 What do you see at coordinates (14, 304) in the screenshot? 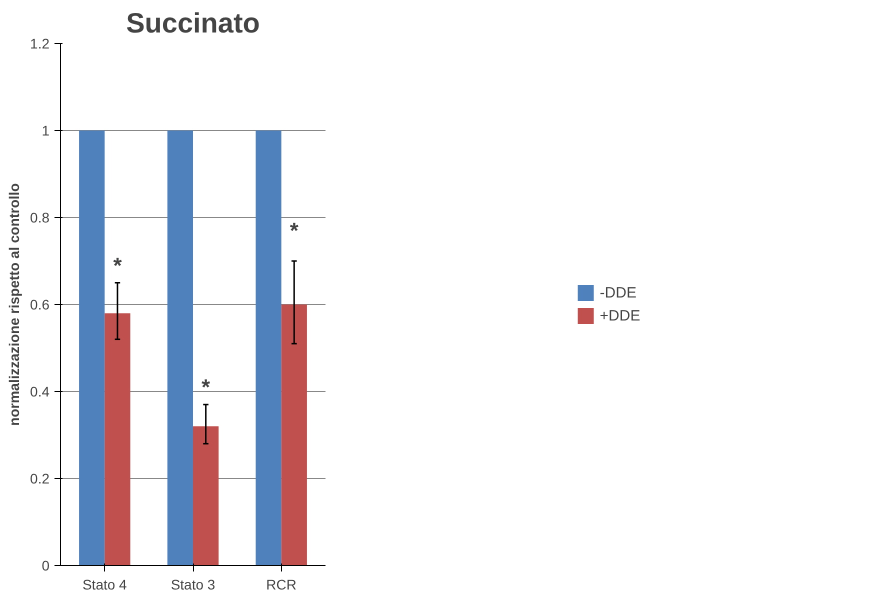
I see `y-axis-title: normalizzazione rispetto al controllo` at bounding box center [14, 304].